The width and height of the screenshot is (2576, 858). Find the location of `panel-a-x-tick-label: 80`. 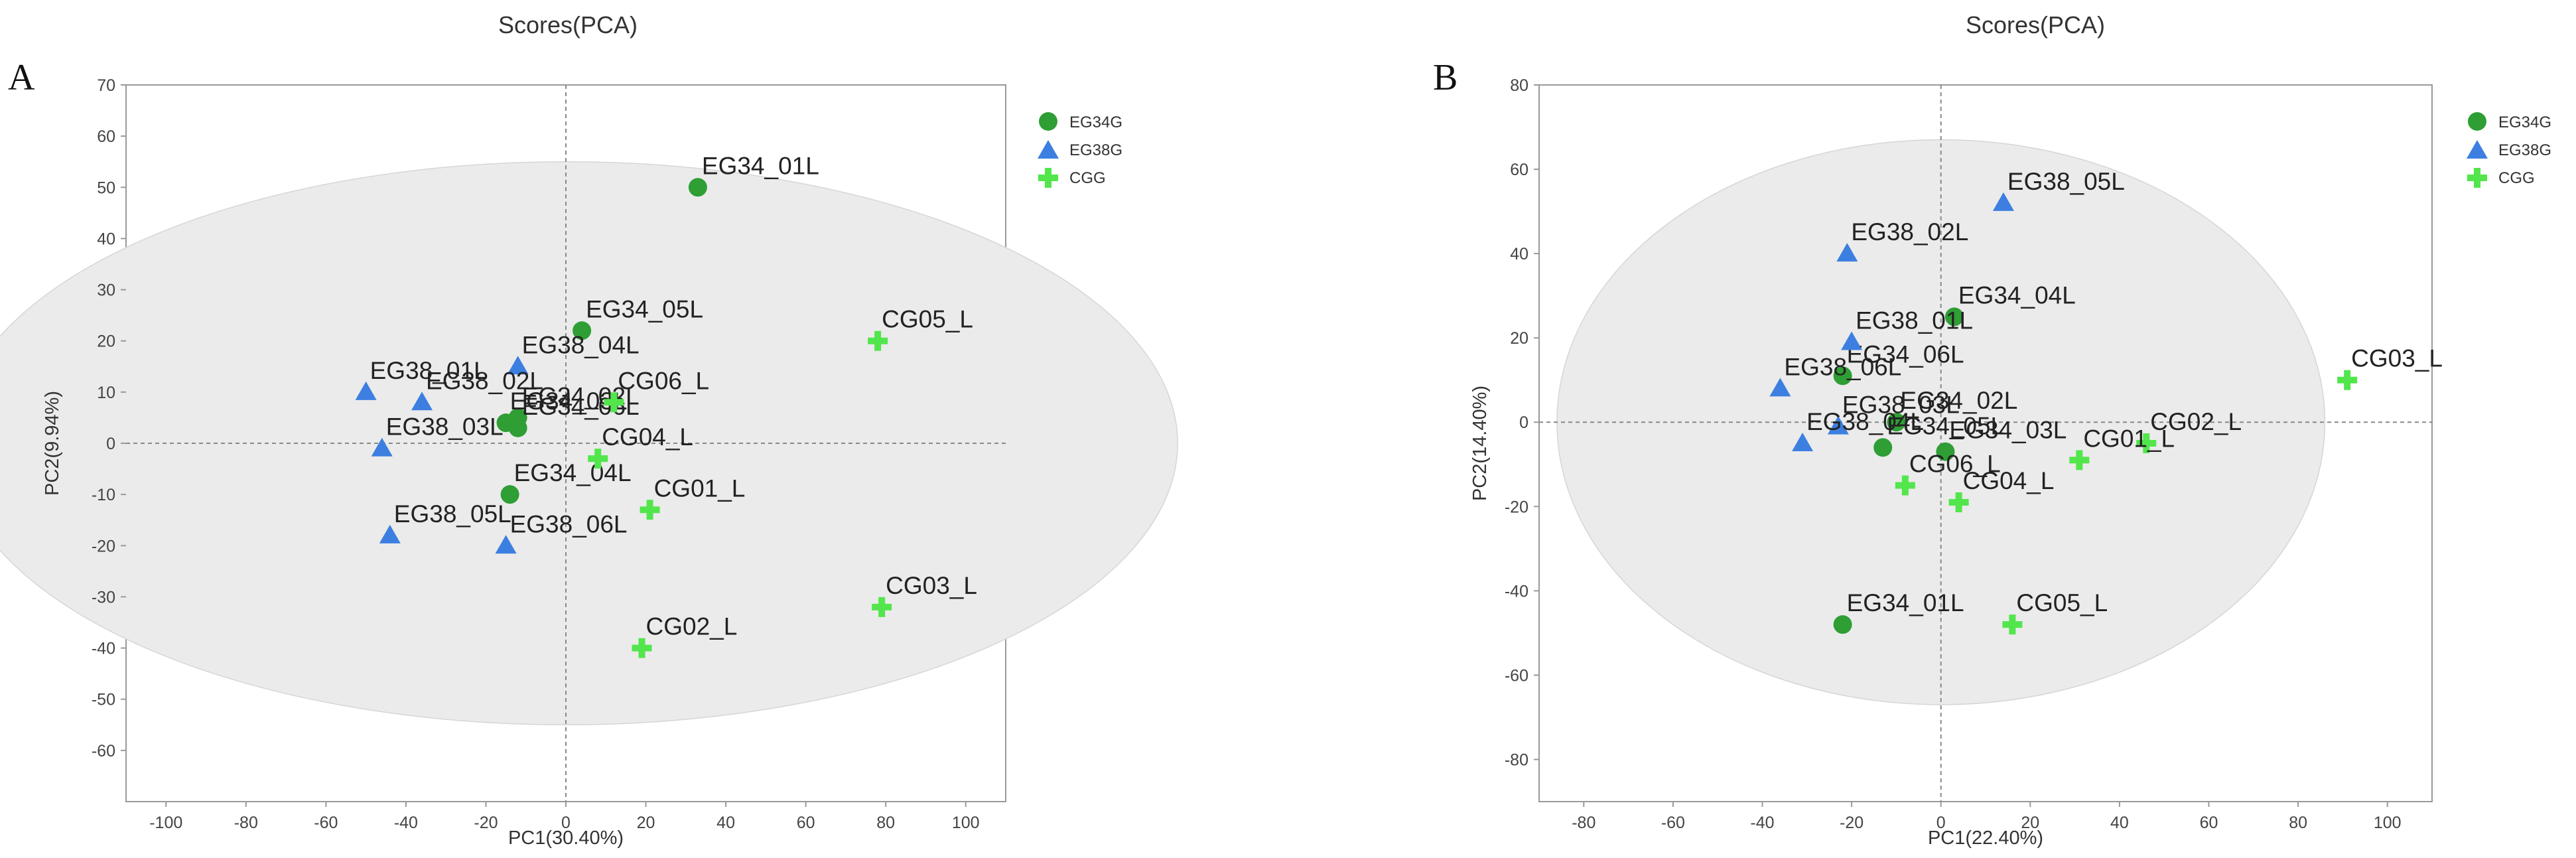

panel-a-x-tick-label: 80 is located at coordinates (885, 823).